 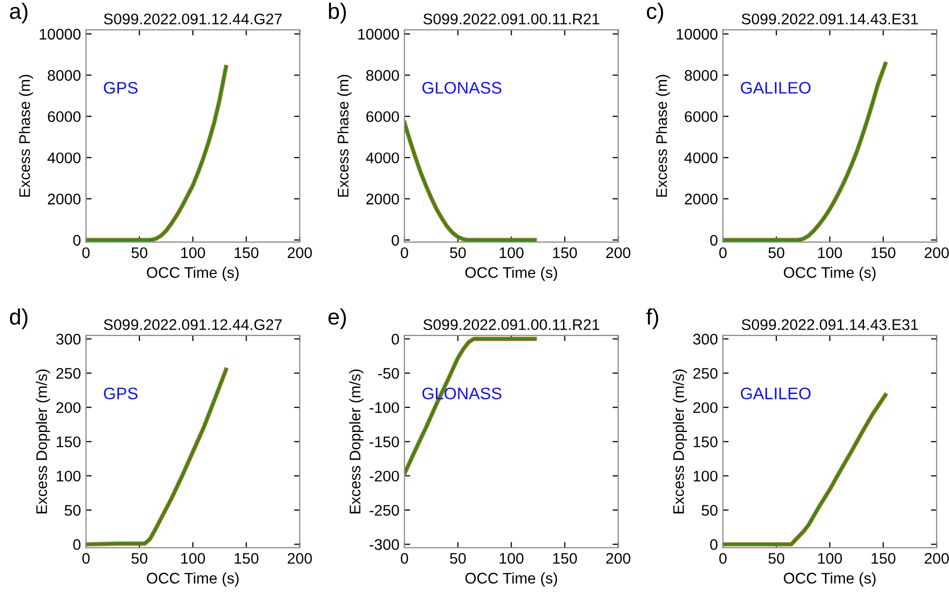 What do you see at coordinates (337, 319) in the screenshot?
I see `text: e)` at bounding box center [337, 319].